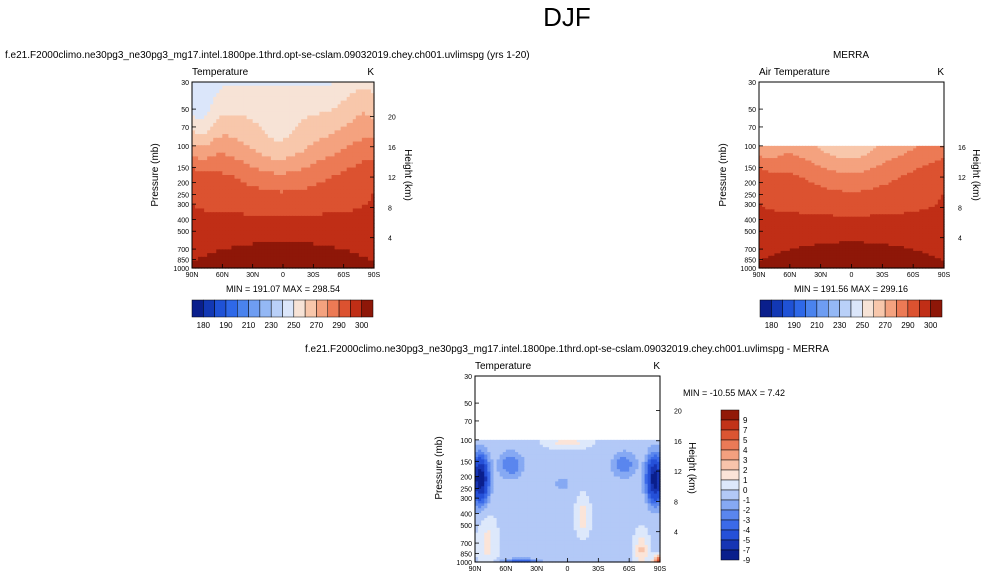 This screenshot has width=982, height=587. I want to click on model-ytick-label: 700, so click(183, 250).